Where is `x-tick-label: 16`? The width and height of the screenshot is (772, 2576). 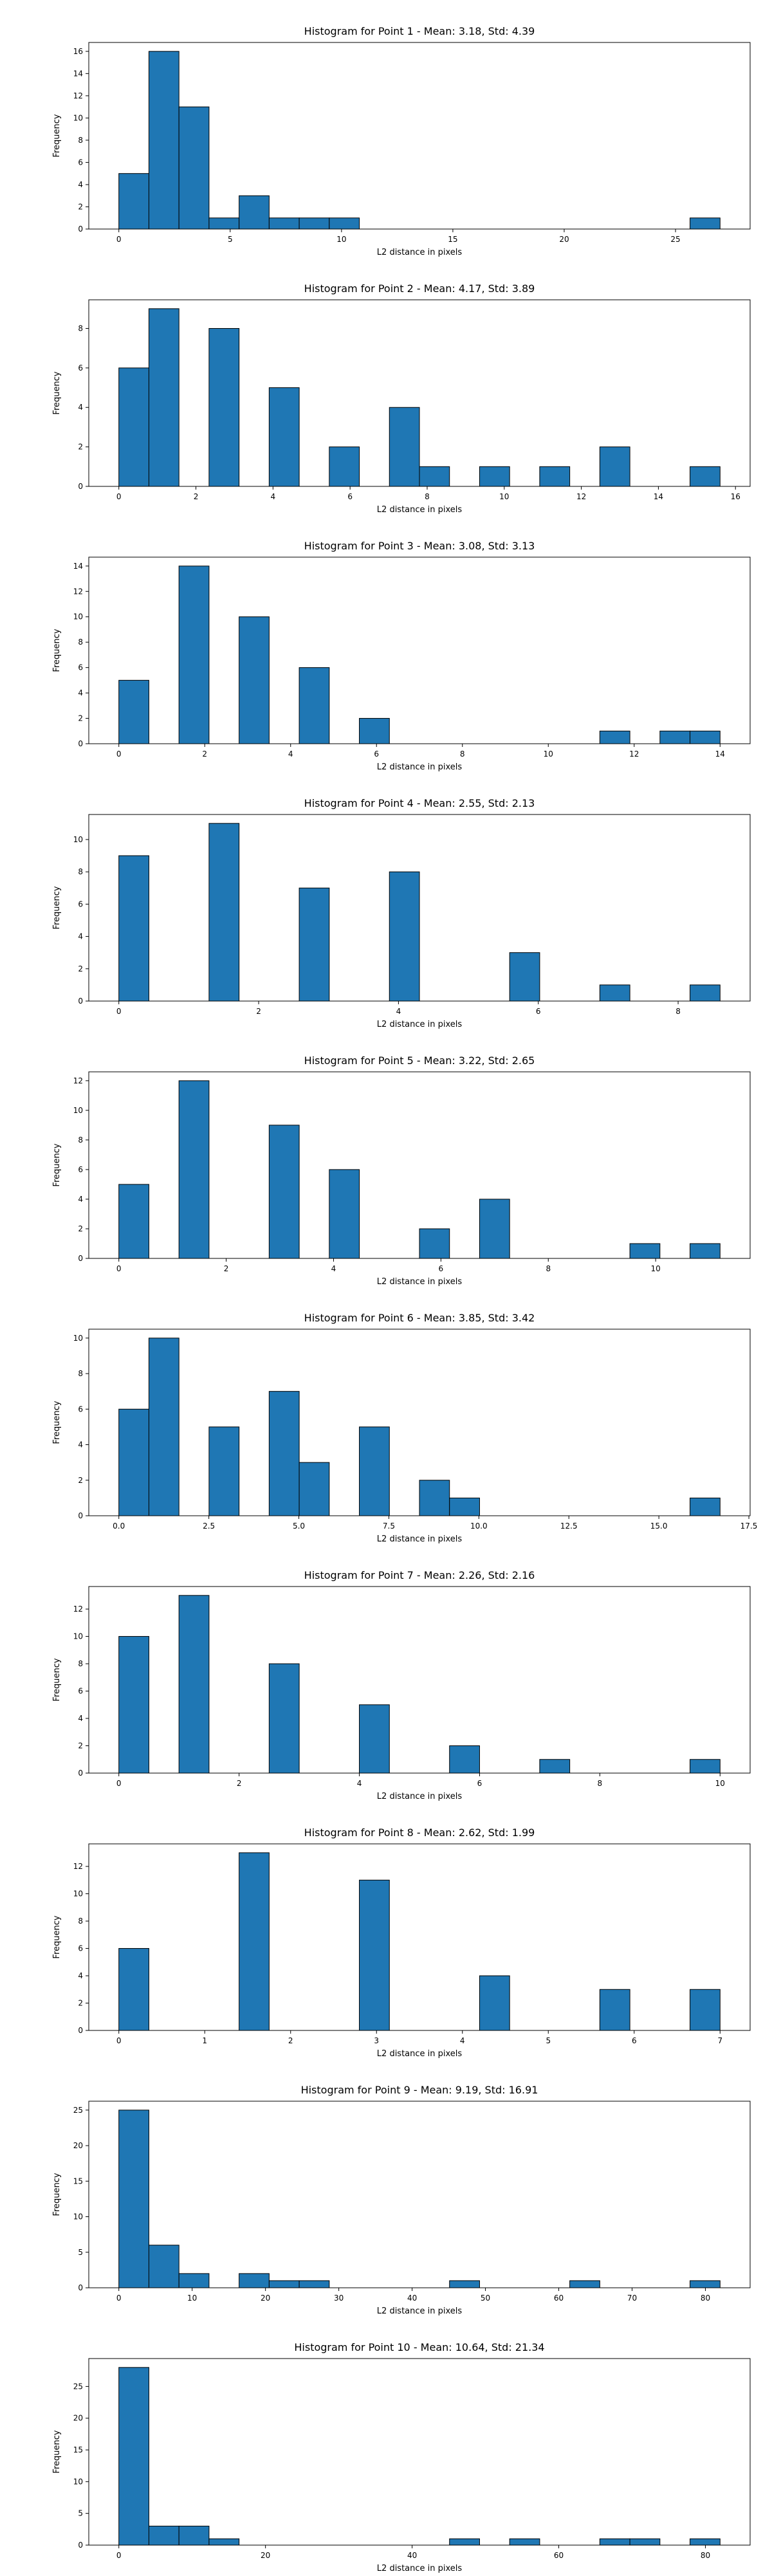
x-tick-label: 16 is located at coordinates (735, 496).